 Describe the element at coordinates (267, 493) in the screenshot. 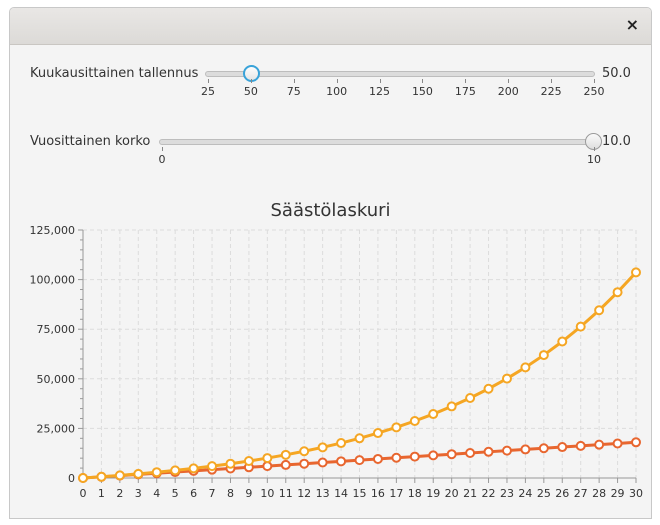

I see `x-tick-label: 10` at that location.